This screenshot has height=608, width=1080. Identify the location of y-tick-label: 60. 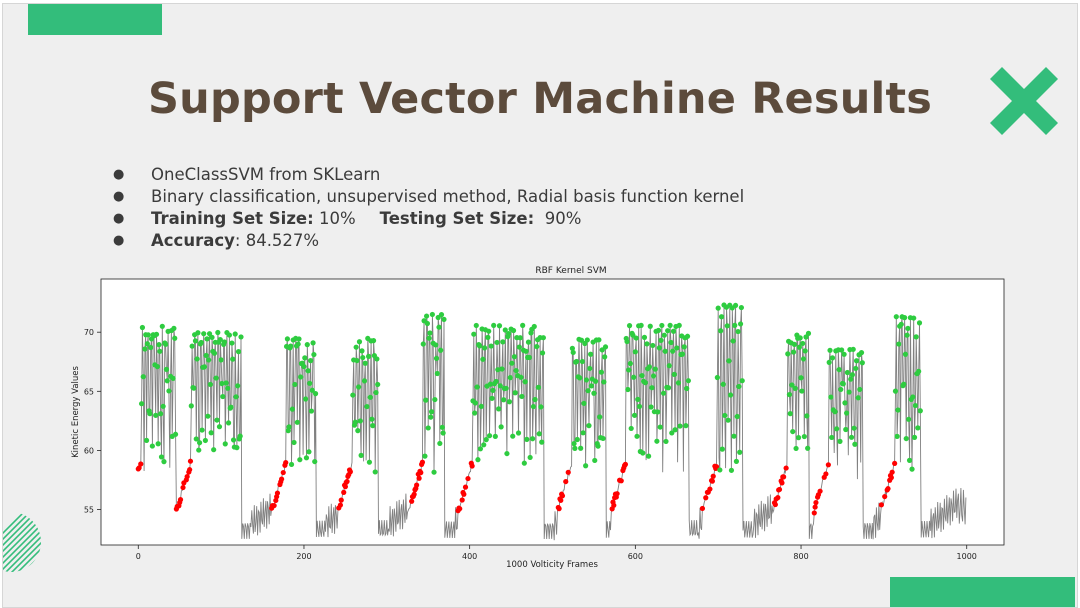
(89, 450).